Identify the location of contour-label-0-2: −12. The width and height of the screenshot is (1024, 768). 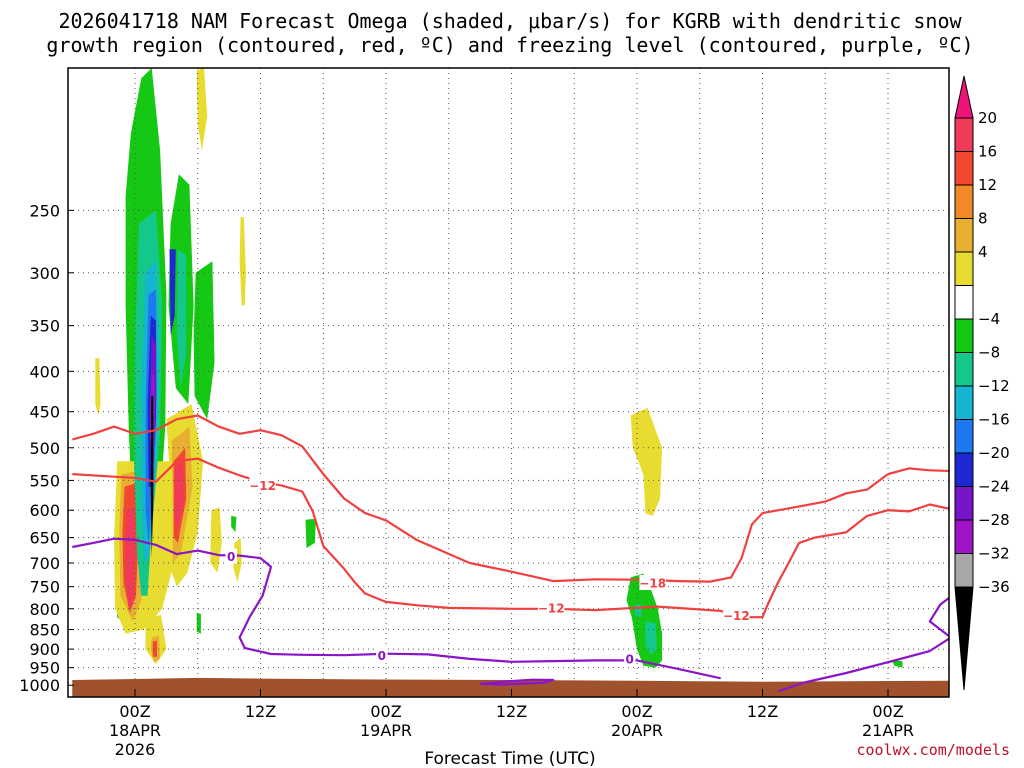
(736, 616).